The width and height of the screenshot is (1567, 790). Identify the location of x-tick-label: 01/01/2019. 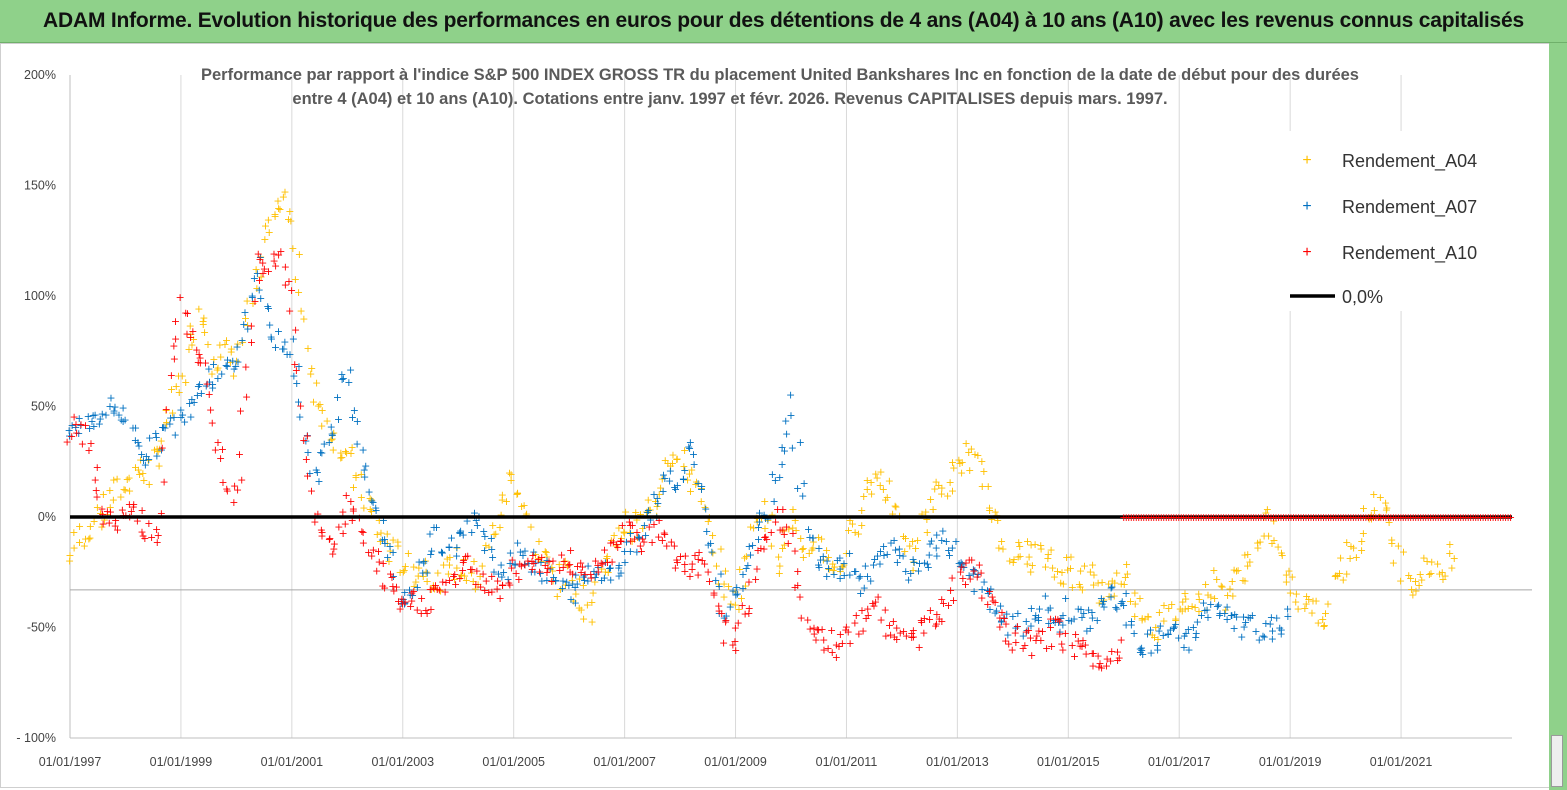
(1290, 762).